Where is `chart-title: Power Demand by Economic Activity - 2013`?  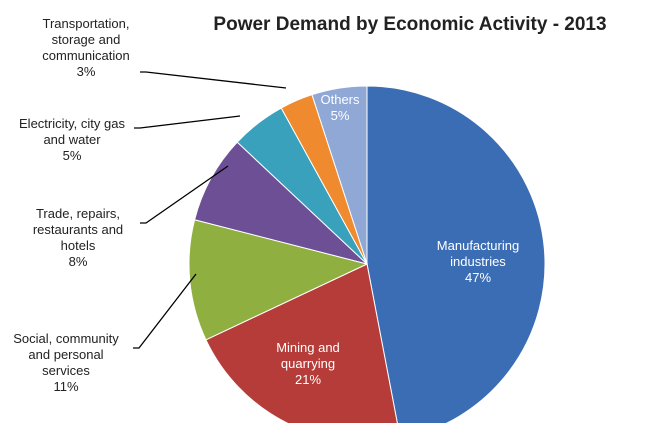 chart-title: Power Demand by Economic Activity - 2013 is located at coordinates (409, 24).